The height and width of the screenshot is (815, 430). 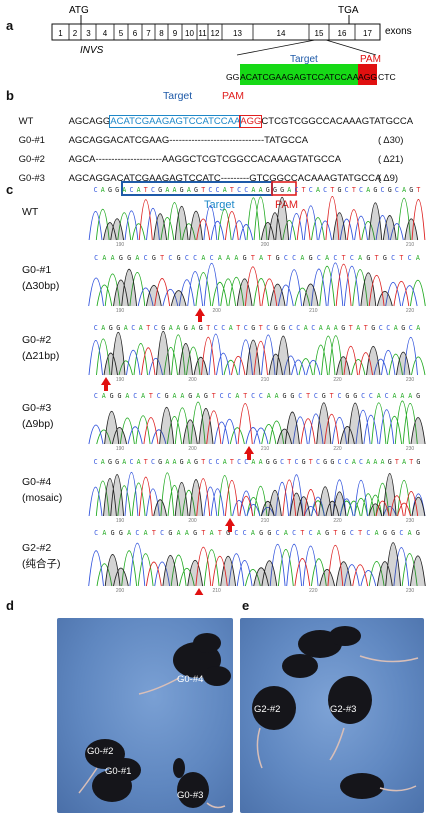 What do you see at coordinates (299, 75) in the screenshot?
I see `target-bar` at bounding box center [299, 75].